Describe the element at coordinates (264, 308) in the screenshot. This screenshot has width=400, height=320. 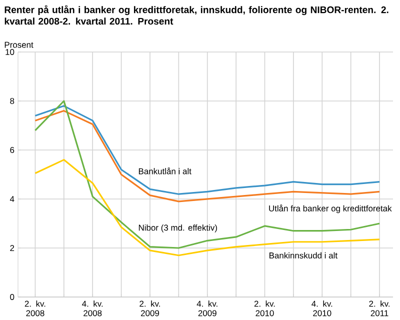
I see `x-tick-label: 2. kv. 2010` at that location.